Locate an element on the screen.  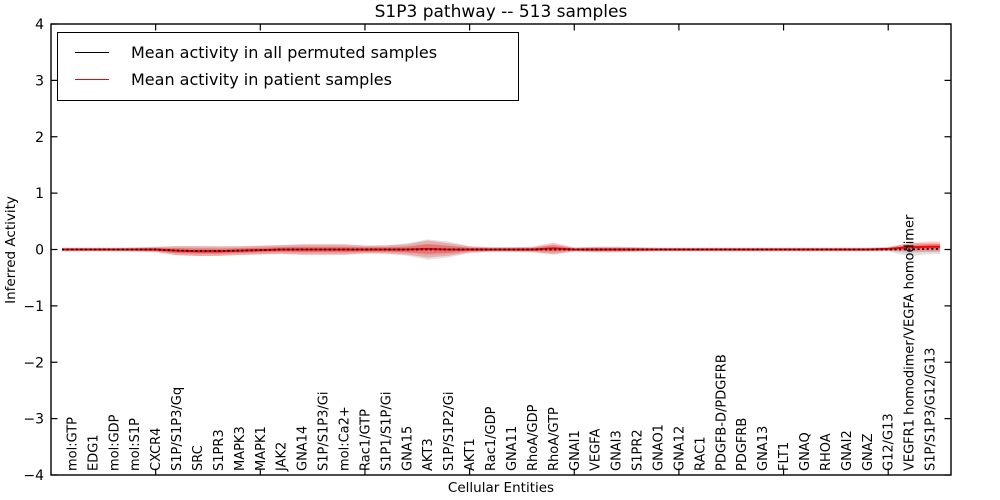
x-tick-label: RhoA/GDP is located at coordinates (533, 437).